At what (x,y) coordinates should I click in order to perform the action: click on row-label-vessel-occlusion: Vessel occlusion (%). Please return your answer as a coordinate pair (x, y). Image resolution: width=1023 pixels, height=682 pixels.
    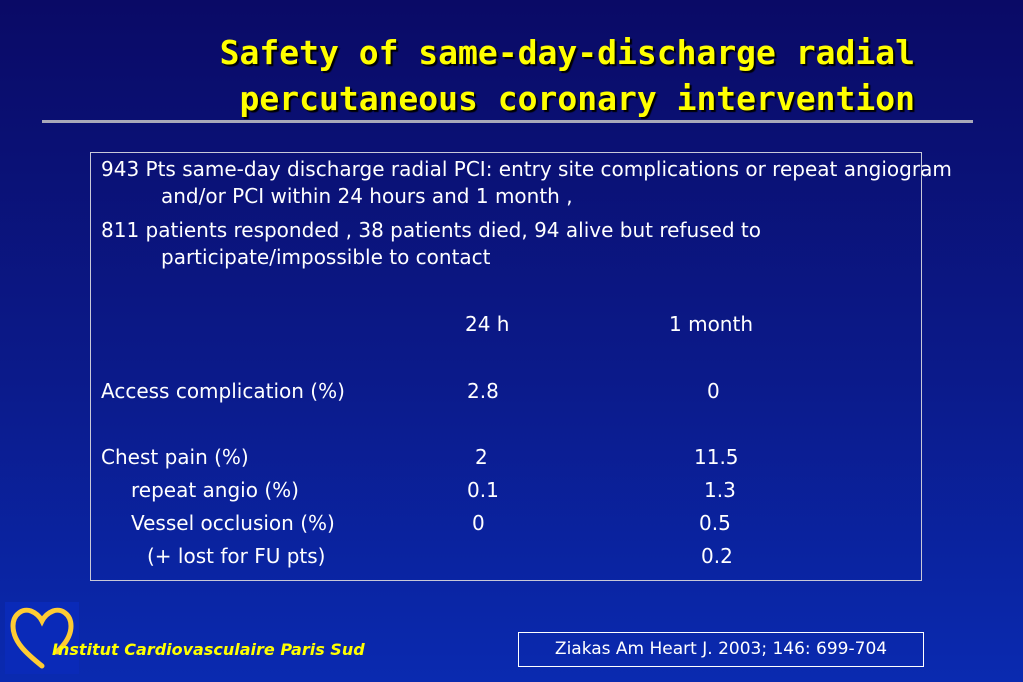
    Looking at the image, I should click on (233, 523).